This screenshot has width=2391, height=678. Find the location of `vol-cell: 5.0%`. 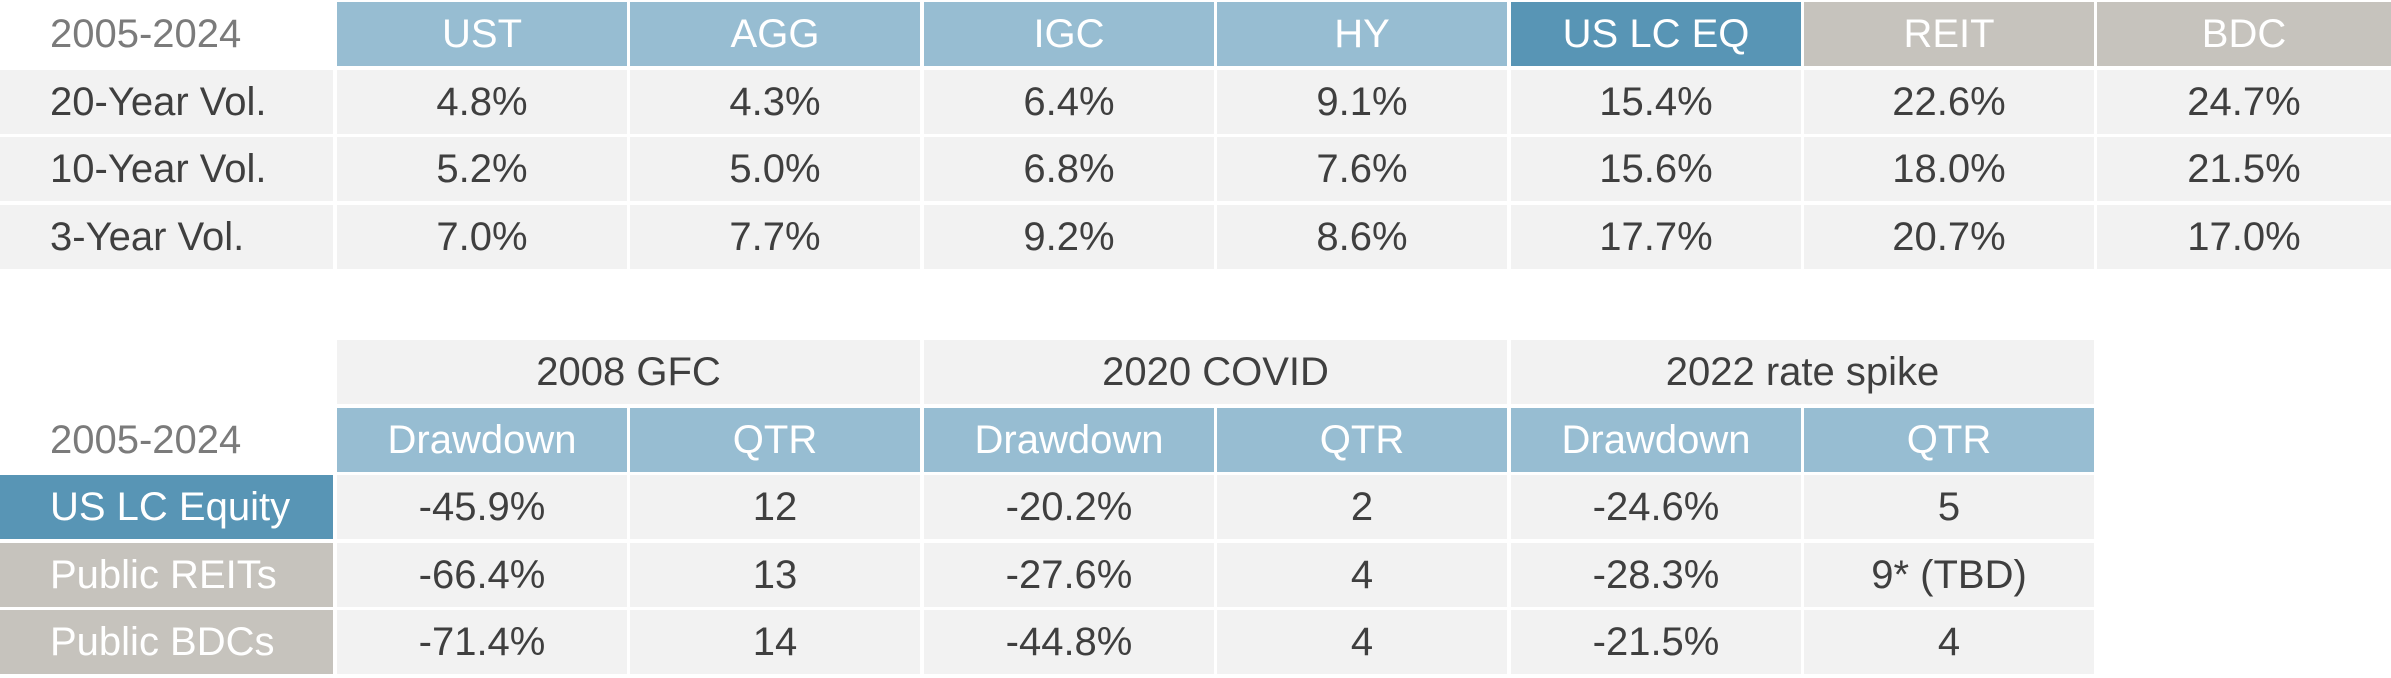

vol-cell: 5.0% is located at coordinates (775, 169).